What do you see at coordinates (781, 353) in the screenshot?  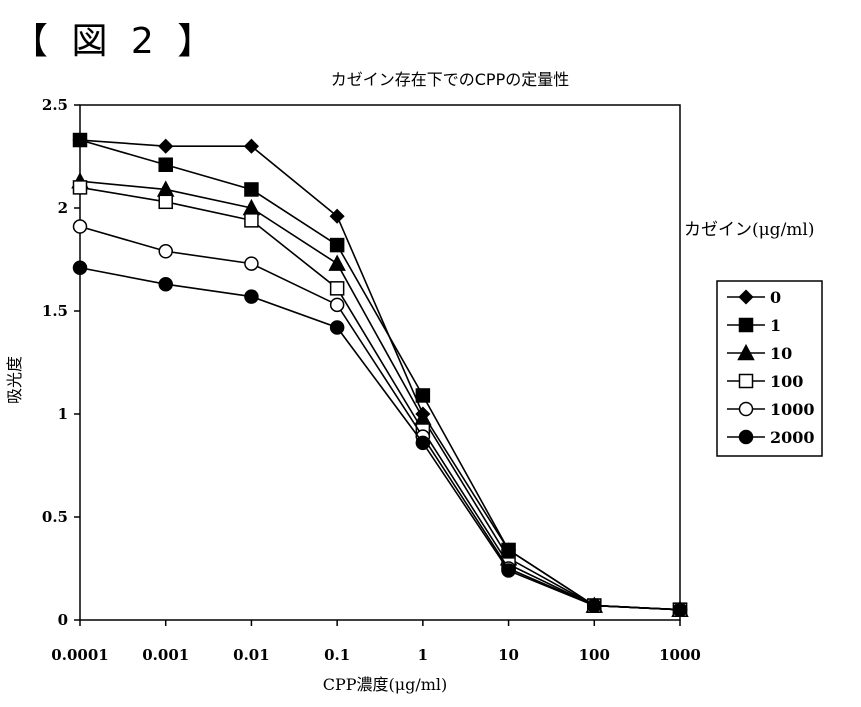 I see `legend-label: 10` at bounding box center [781, 353].